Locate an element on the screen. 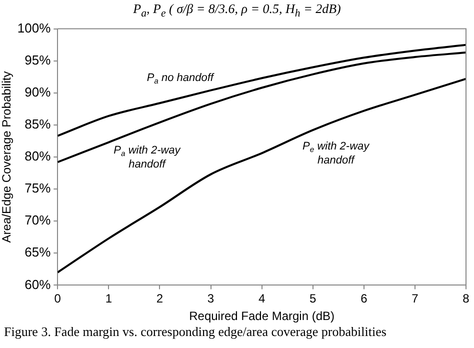  y-axis-title: Area/Edge Coverage Probability is located at coordinates (7, 157).